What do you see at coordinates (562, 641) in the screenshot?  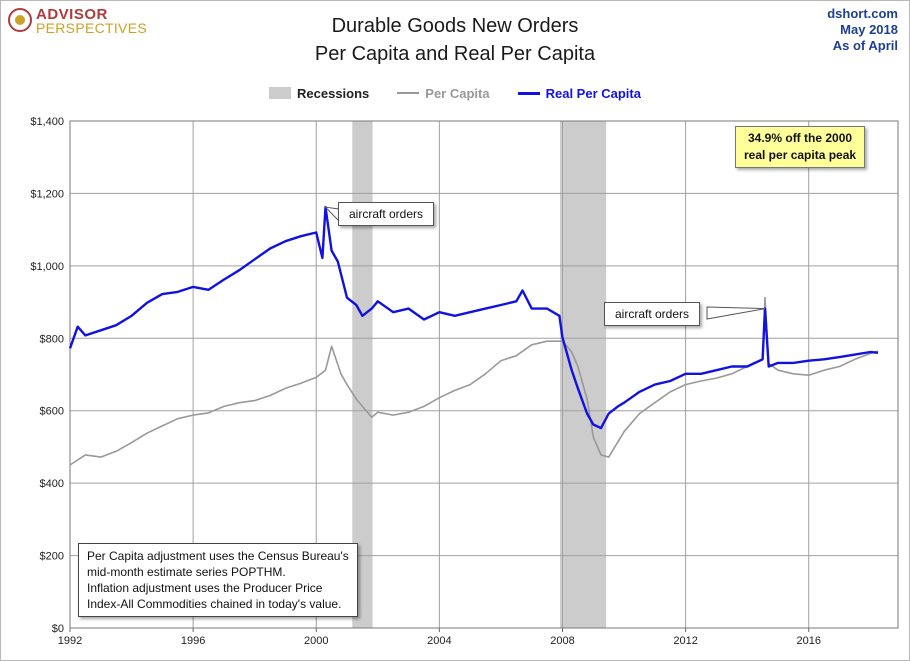 I see `x-tick-label: 2008` at bounding box center [562, 641].